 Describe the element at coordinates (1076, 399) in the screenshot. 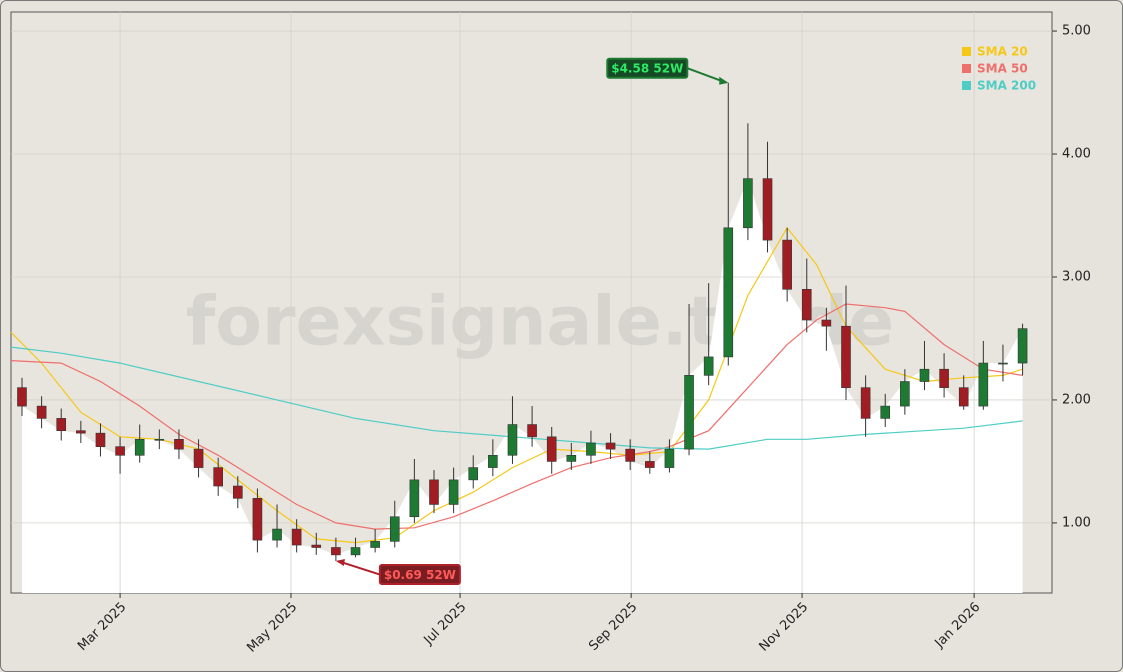

I see `y-tick-label: 2.00` at that location.